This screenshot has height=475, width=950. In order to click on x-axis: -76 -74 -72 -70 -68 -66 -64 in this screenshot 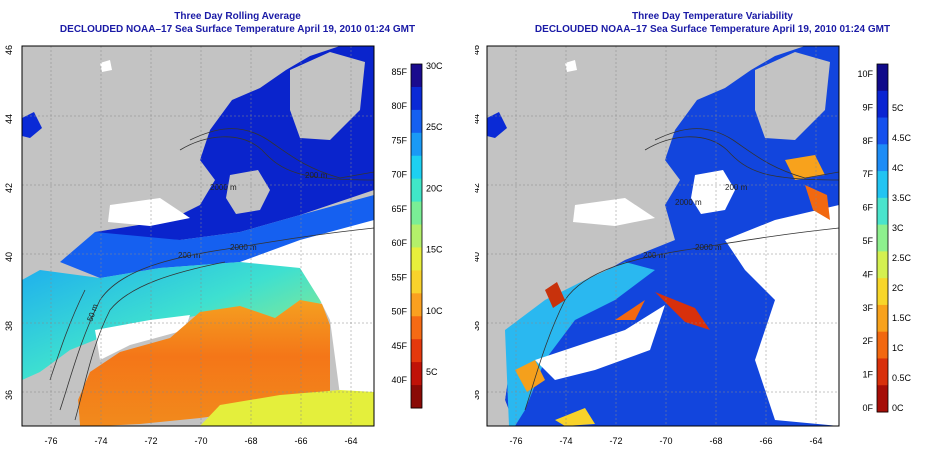, I will do `click(665, 441)`.